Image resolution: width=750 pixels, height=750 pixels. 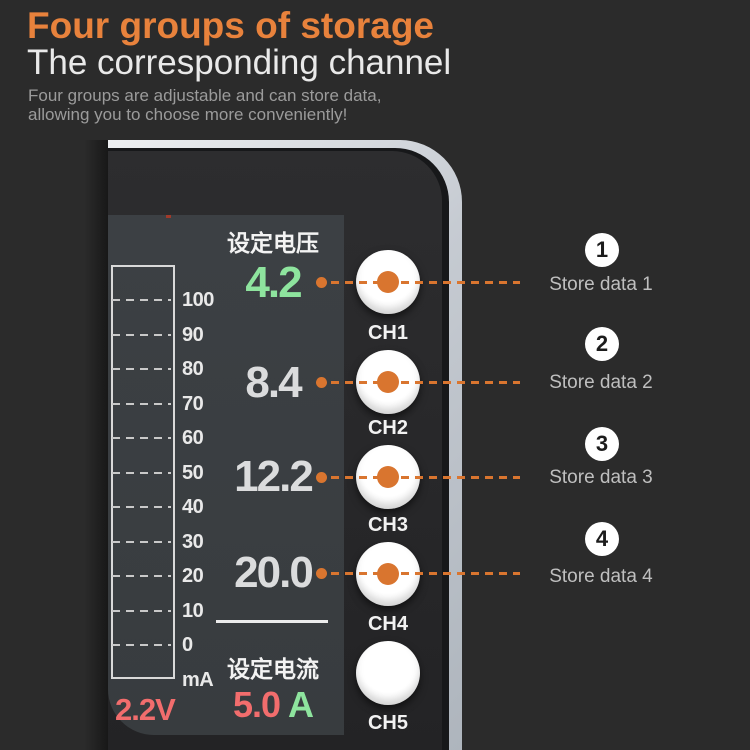 I want to click on current-value: 5.0 A, so click(x=273, y=705).